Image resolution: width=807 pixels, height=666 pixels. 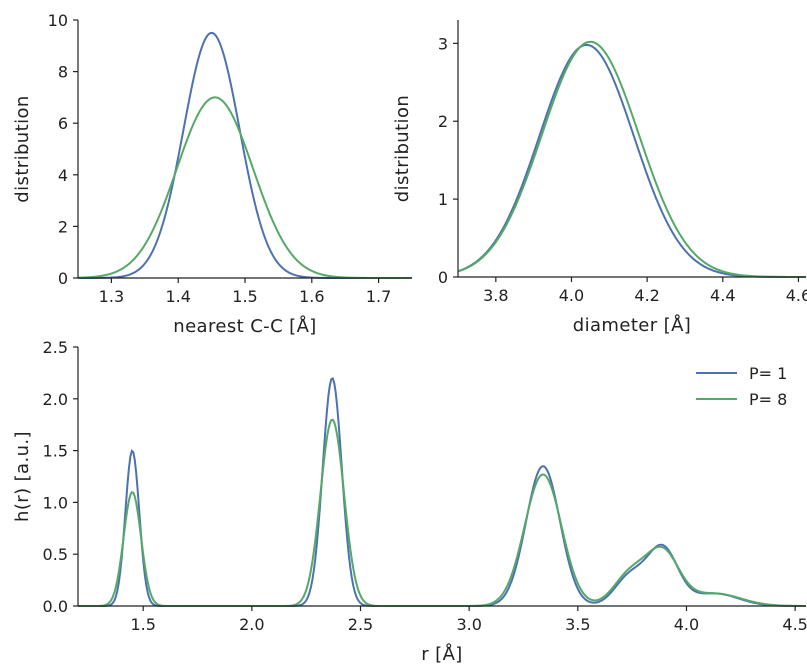 What do you see at coordinates (63, 123) in the screenshot?
I see `y-tick-label: 6` at bounding box center [63, 123].